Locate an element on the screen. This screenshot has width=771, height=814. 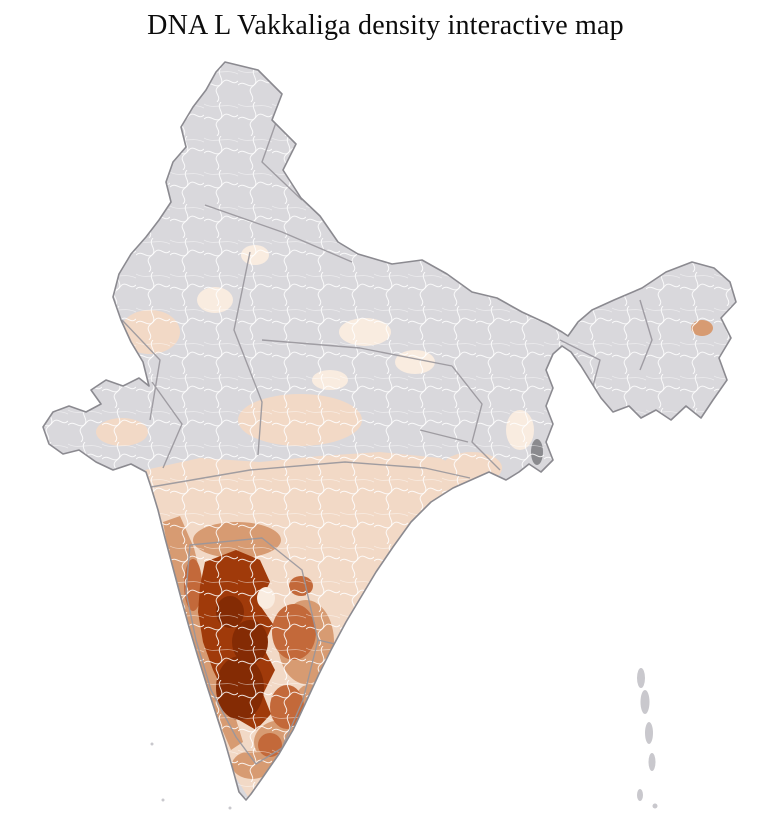
andaman-islands is located at coordinates (647, 738).